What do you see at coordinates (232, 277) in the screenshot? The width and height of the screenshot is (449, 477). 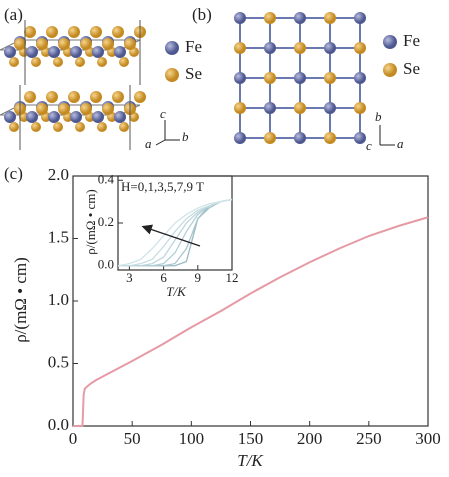 I see `x-tick-label: 12` at bounding box center [232, 277].